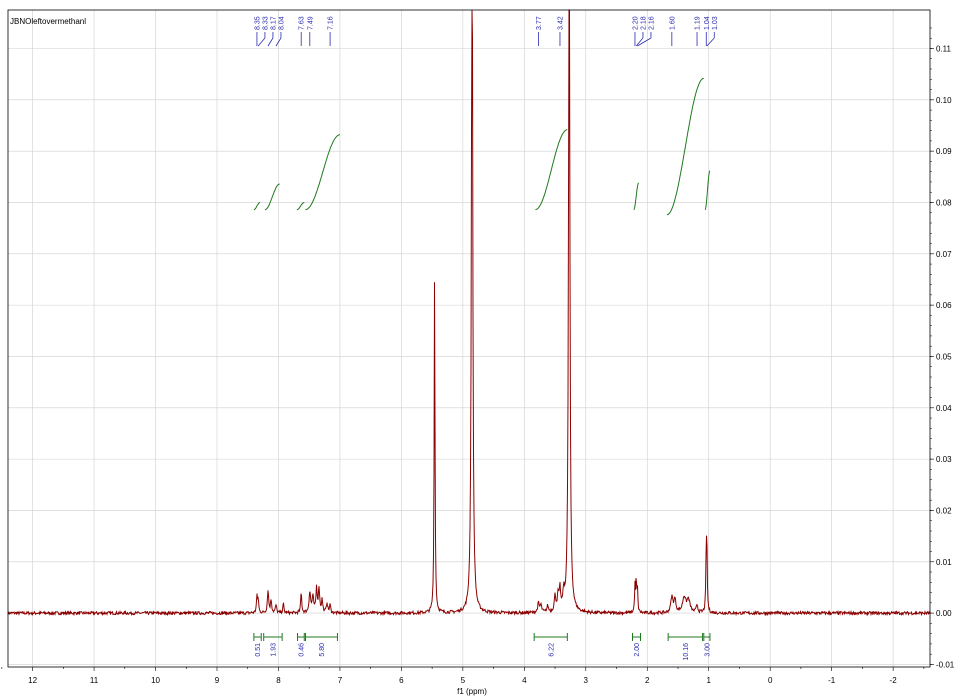  What do you see at coordinates (707, 31) in the screenshot?
I see `peak-label: 1.04` at bounding box center [707, 31].